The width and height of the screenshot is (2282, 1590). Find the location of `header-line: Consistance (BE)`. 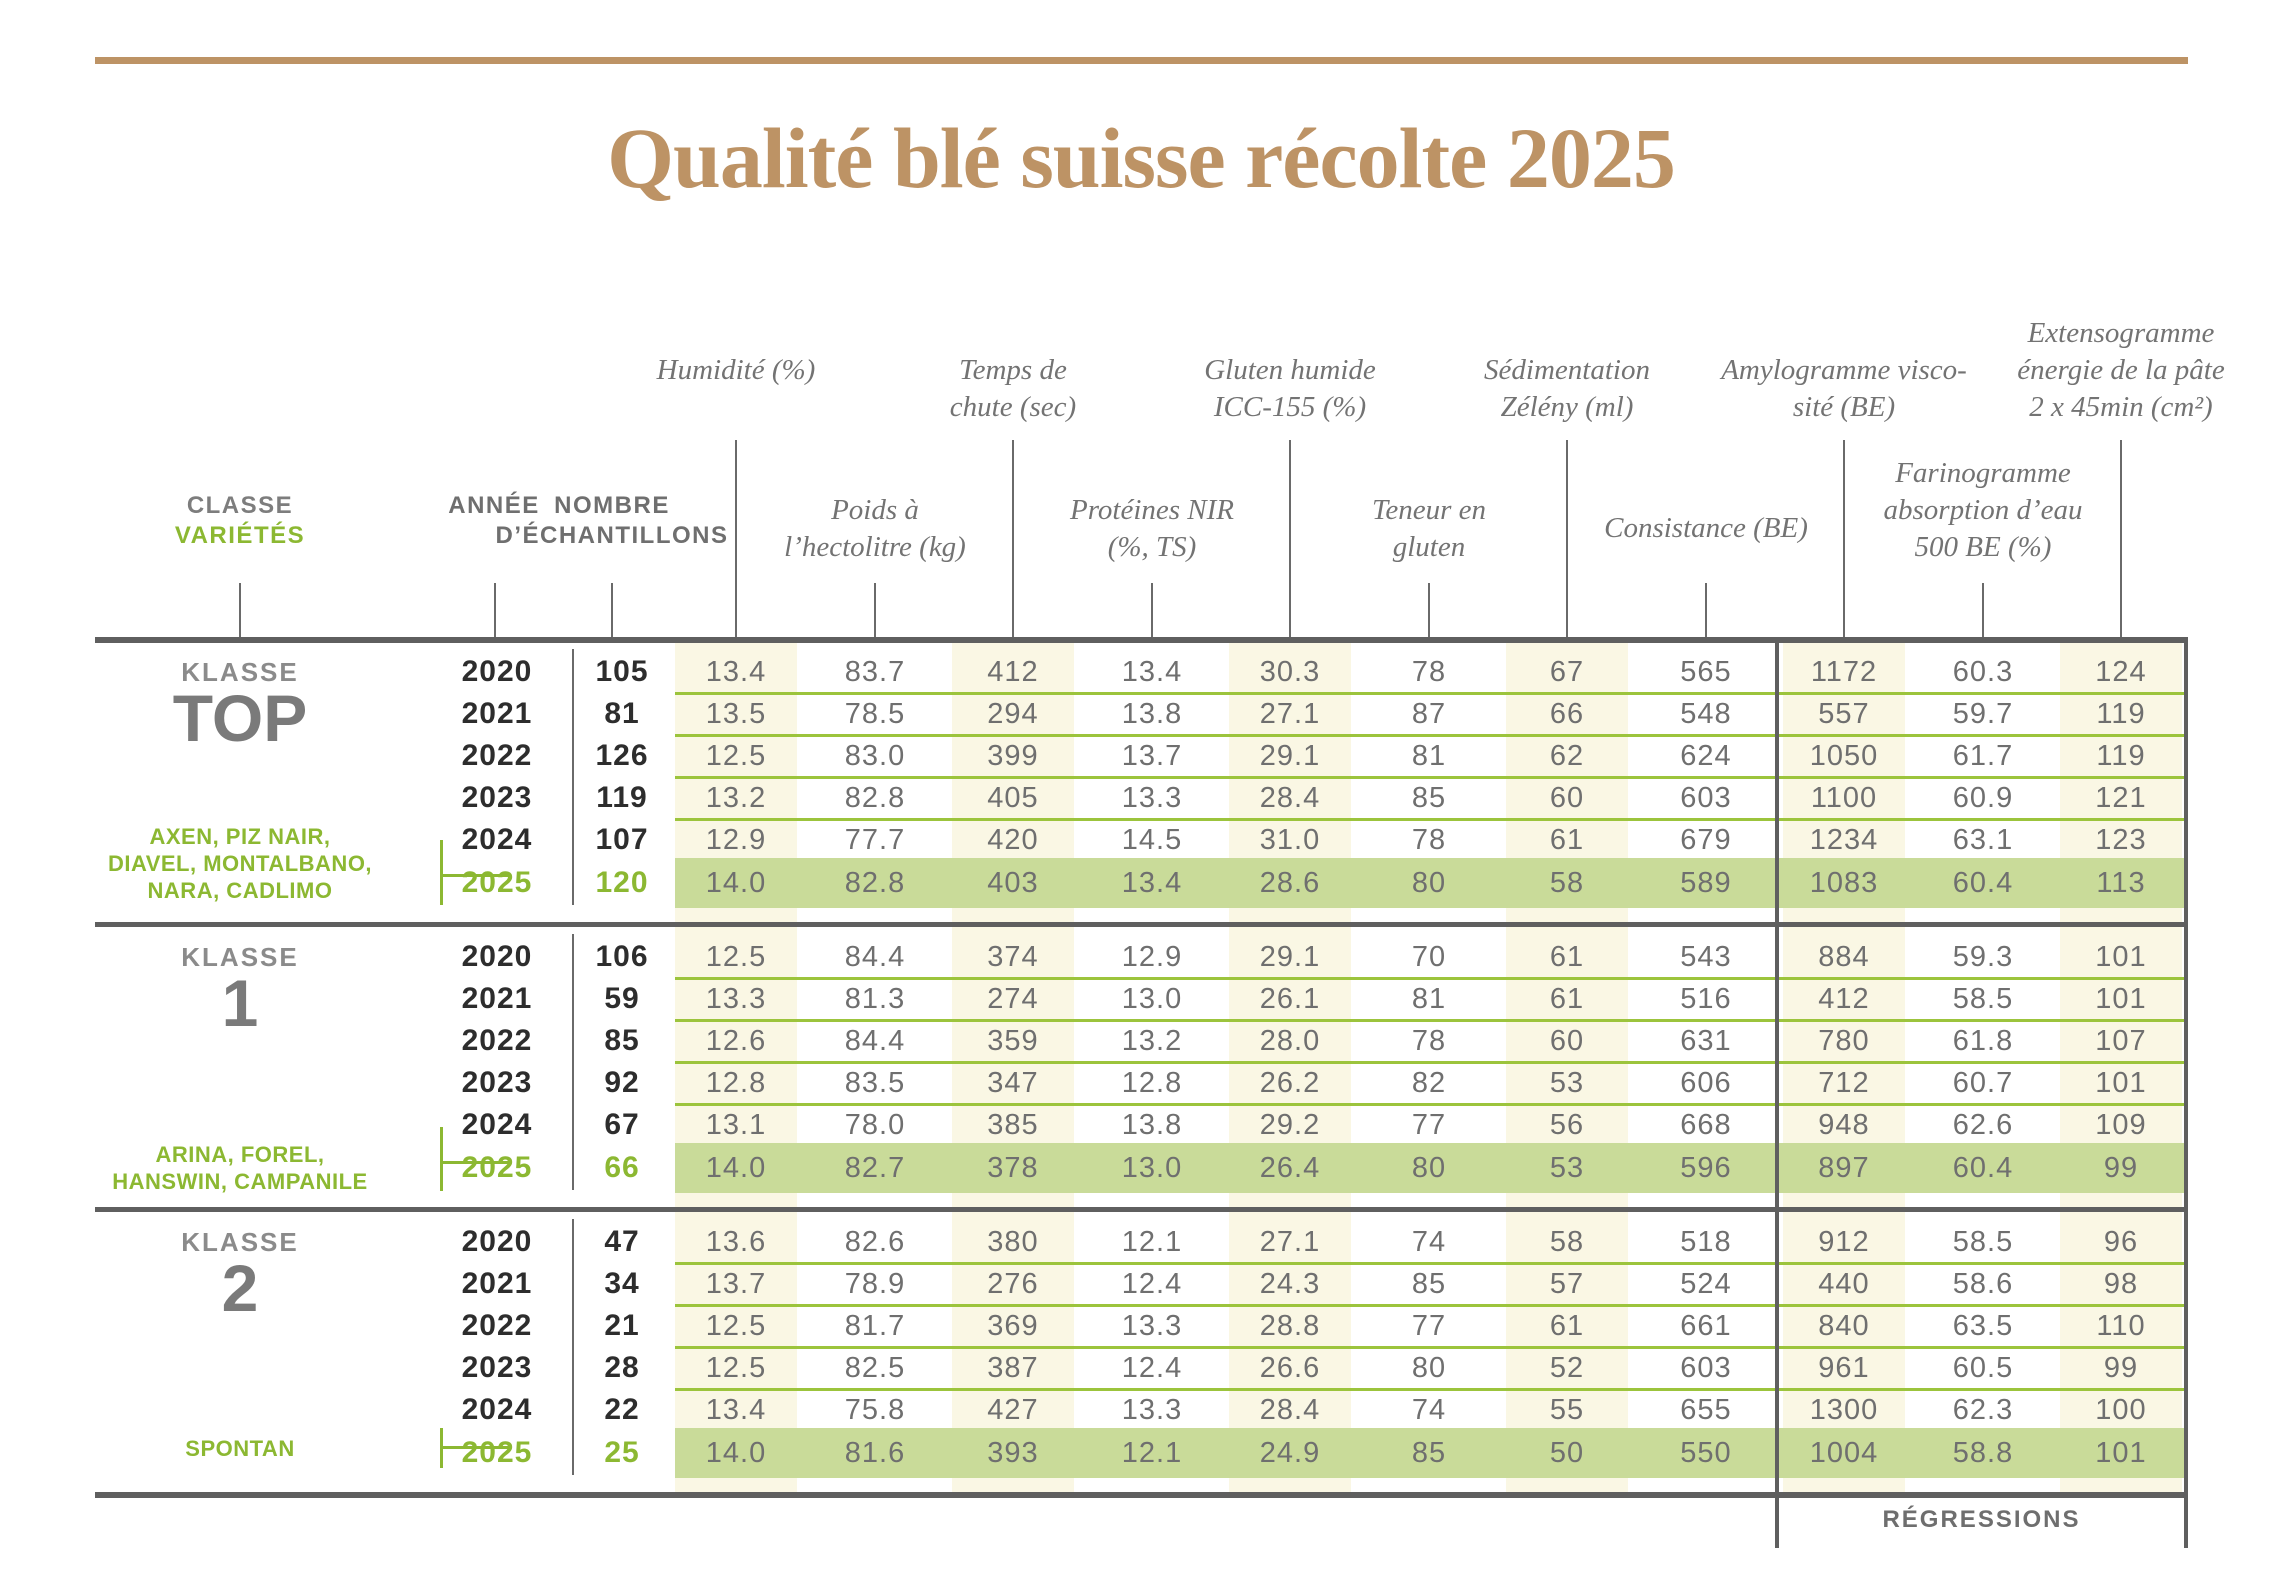

header-line: Consistance (BE) is located at coordinates (1706, 528).